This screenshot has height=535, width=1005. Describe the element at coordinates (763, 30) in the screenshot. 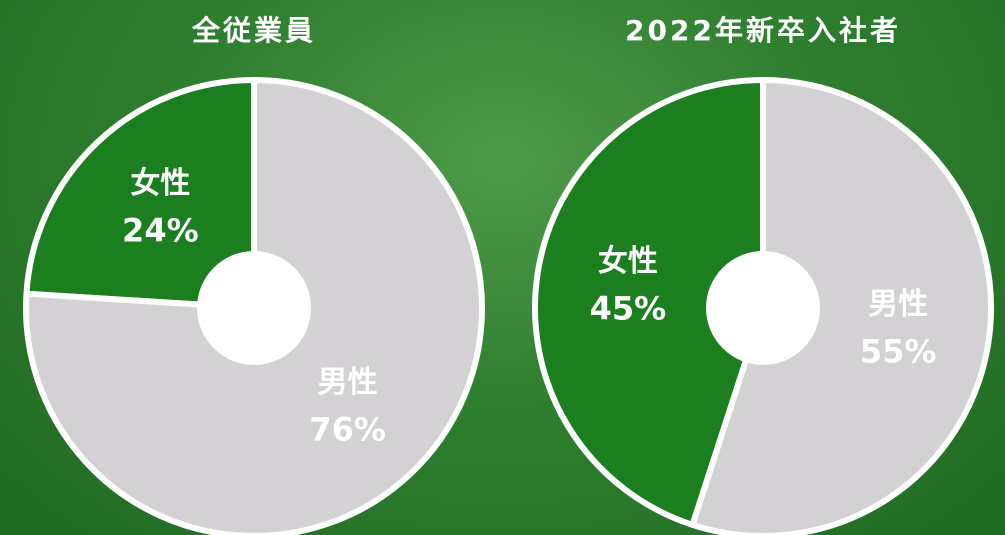

I see `chart-title: 2022年新卒入社者` at that location.